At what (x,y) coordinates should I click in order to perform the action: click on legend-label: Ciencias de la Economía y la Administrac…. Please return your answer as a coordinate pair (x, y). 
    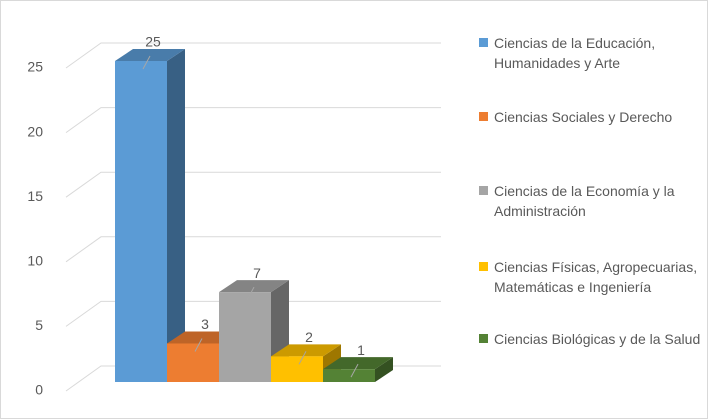
    Looking at the image, I should click on (584, 201).